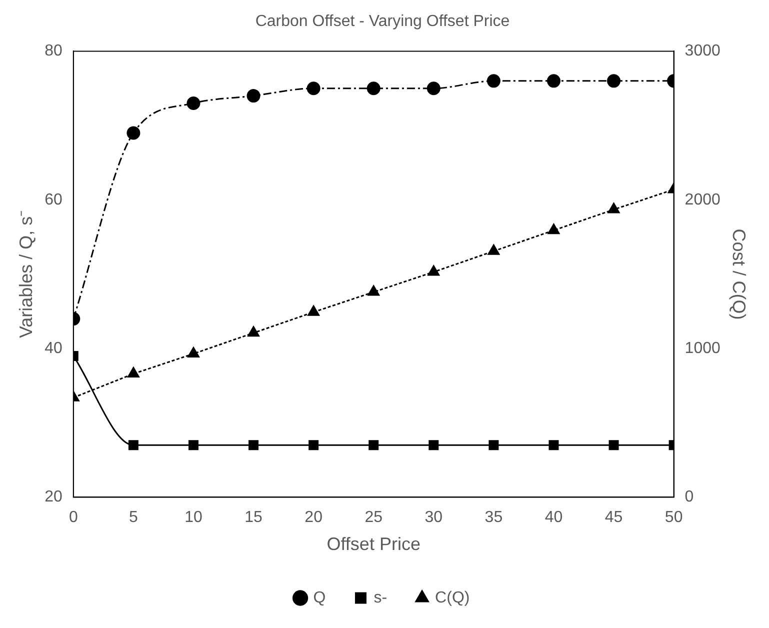  I want to click on x-tick-label: 15, so click(253, 517).